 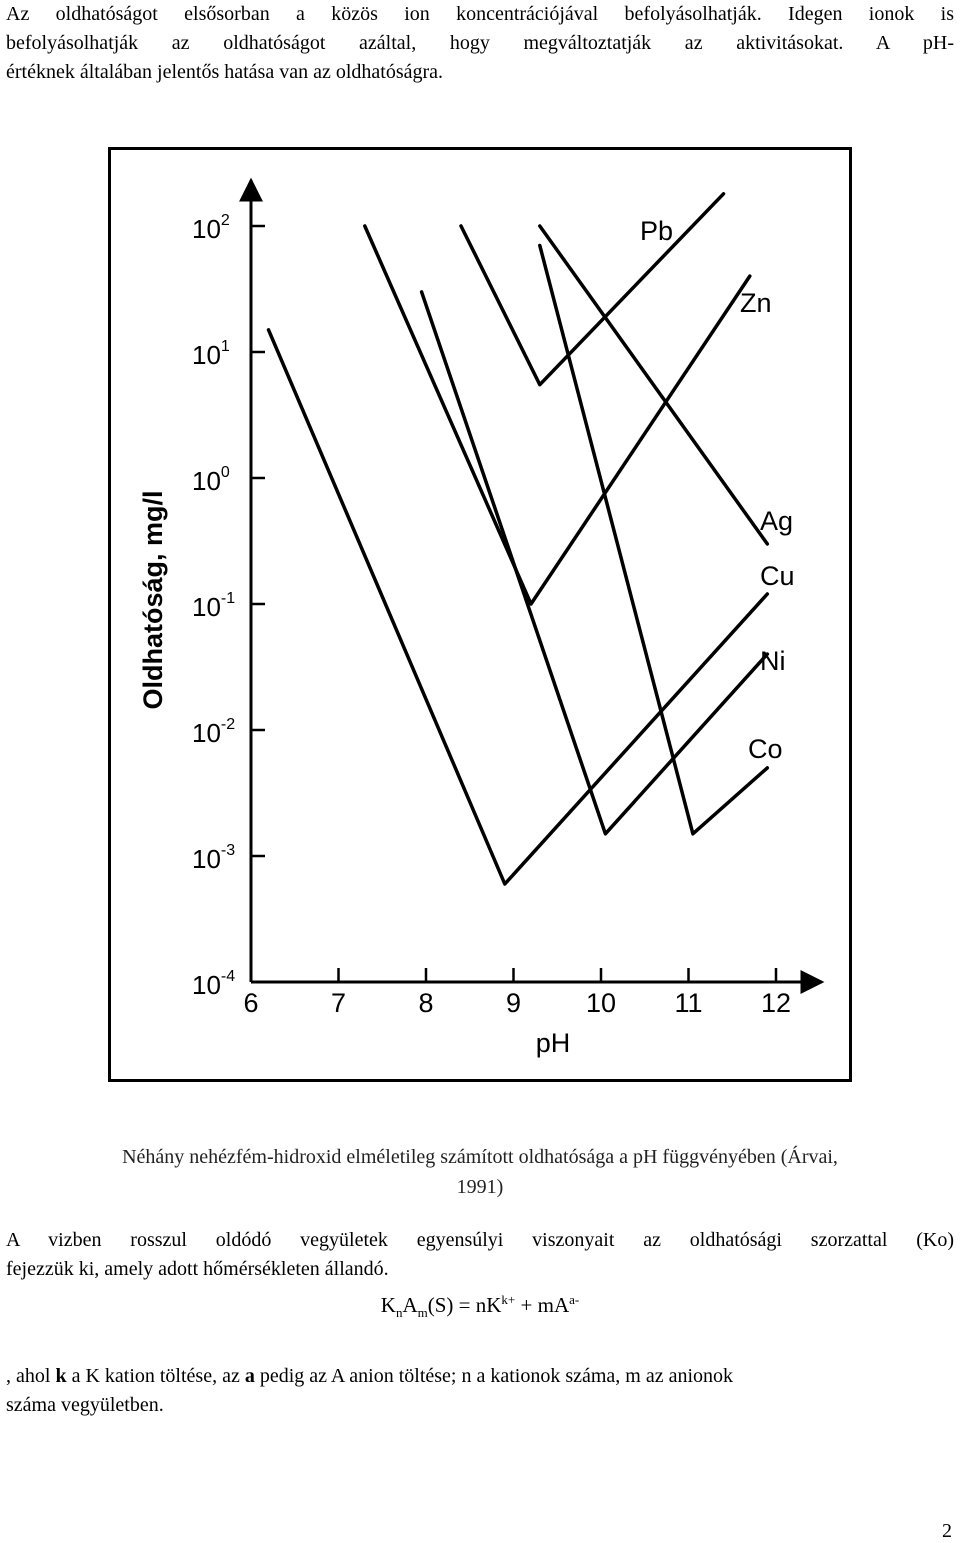 What do you see at coordinates (85, 1405) in the screenshot?
I see `paragraph-3-line-2: száma vegyületben.` at bounding box center [85, 1405].